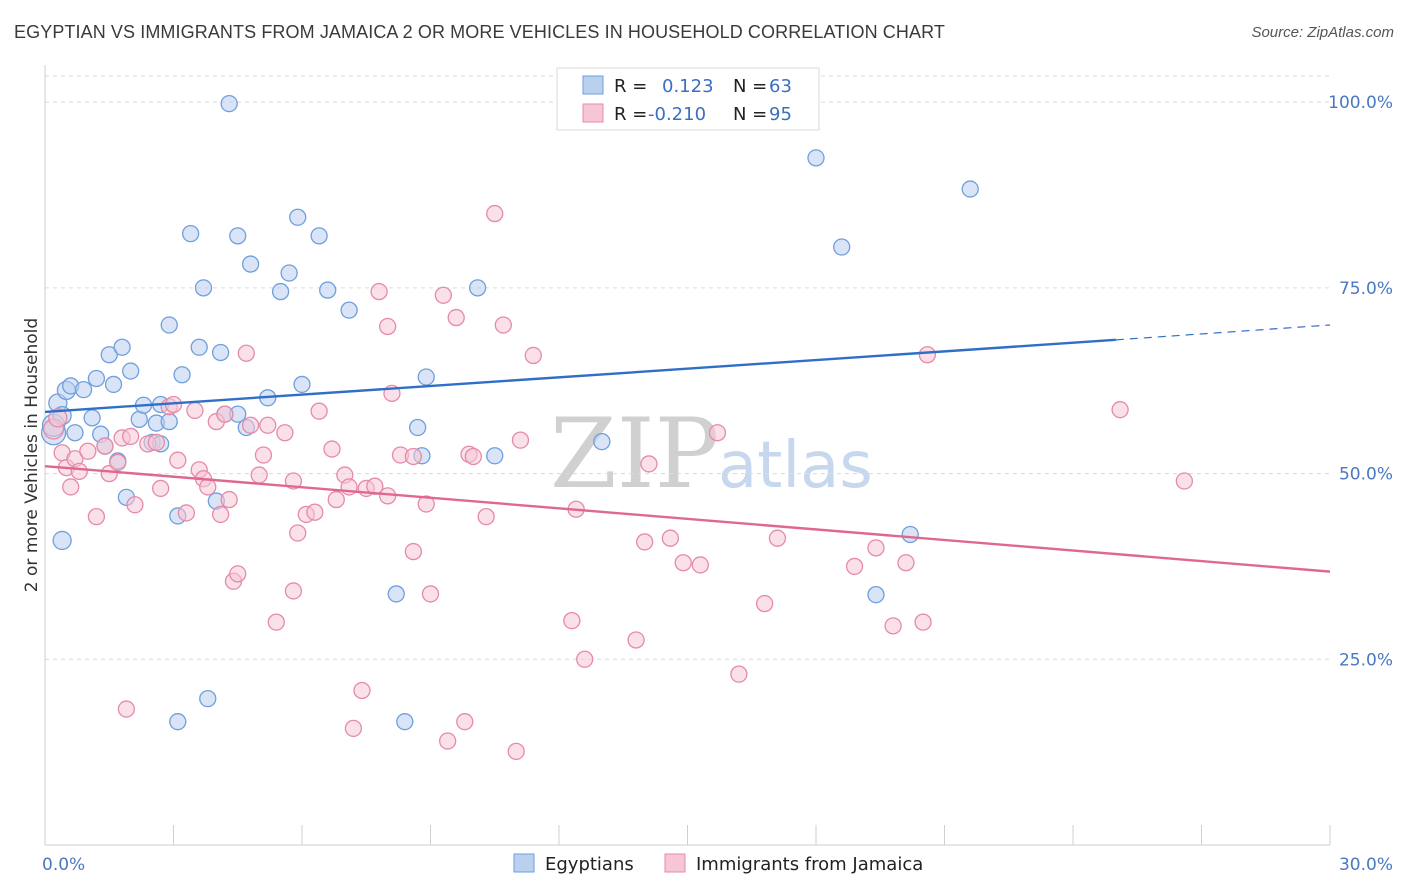 Image resolution: width=1406 pixels, height=892 pixels. I want to click on x-tick-label: 0.0%, so click(63, 865).